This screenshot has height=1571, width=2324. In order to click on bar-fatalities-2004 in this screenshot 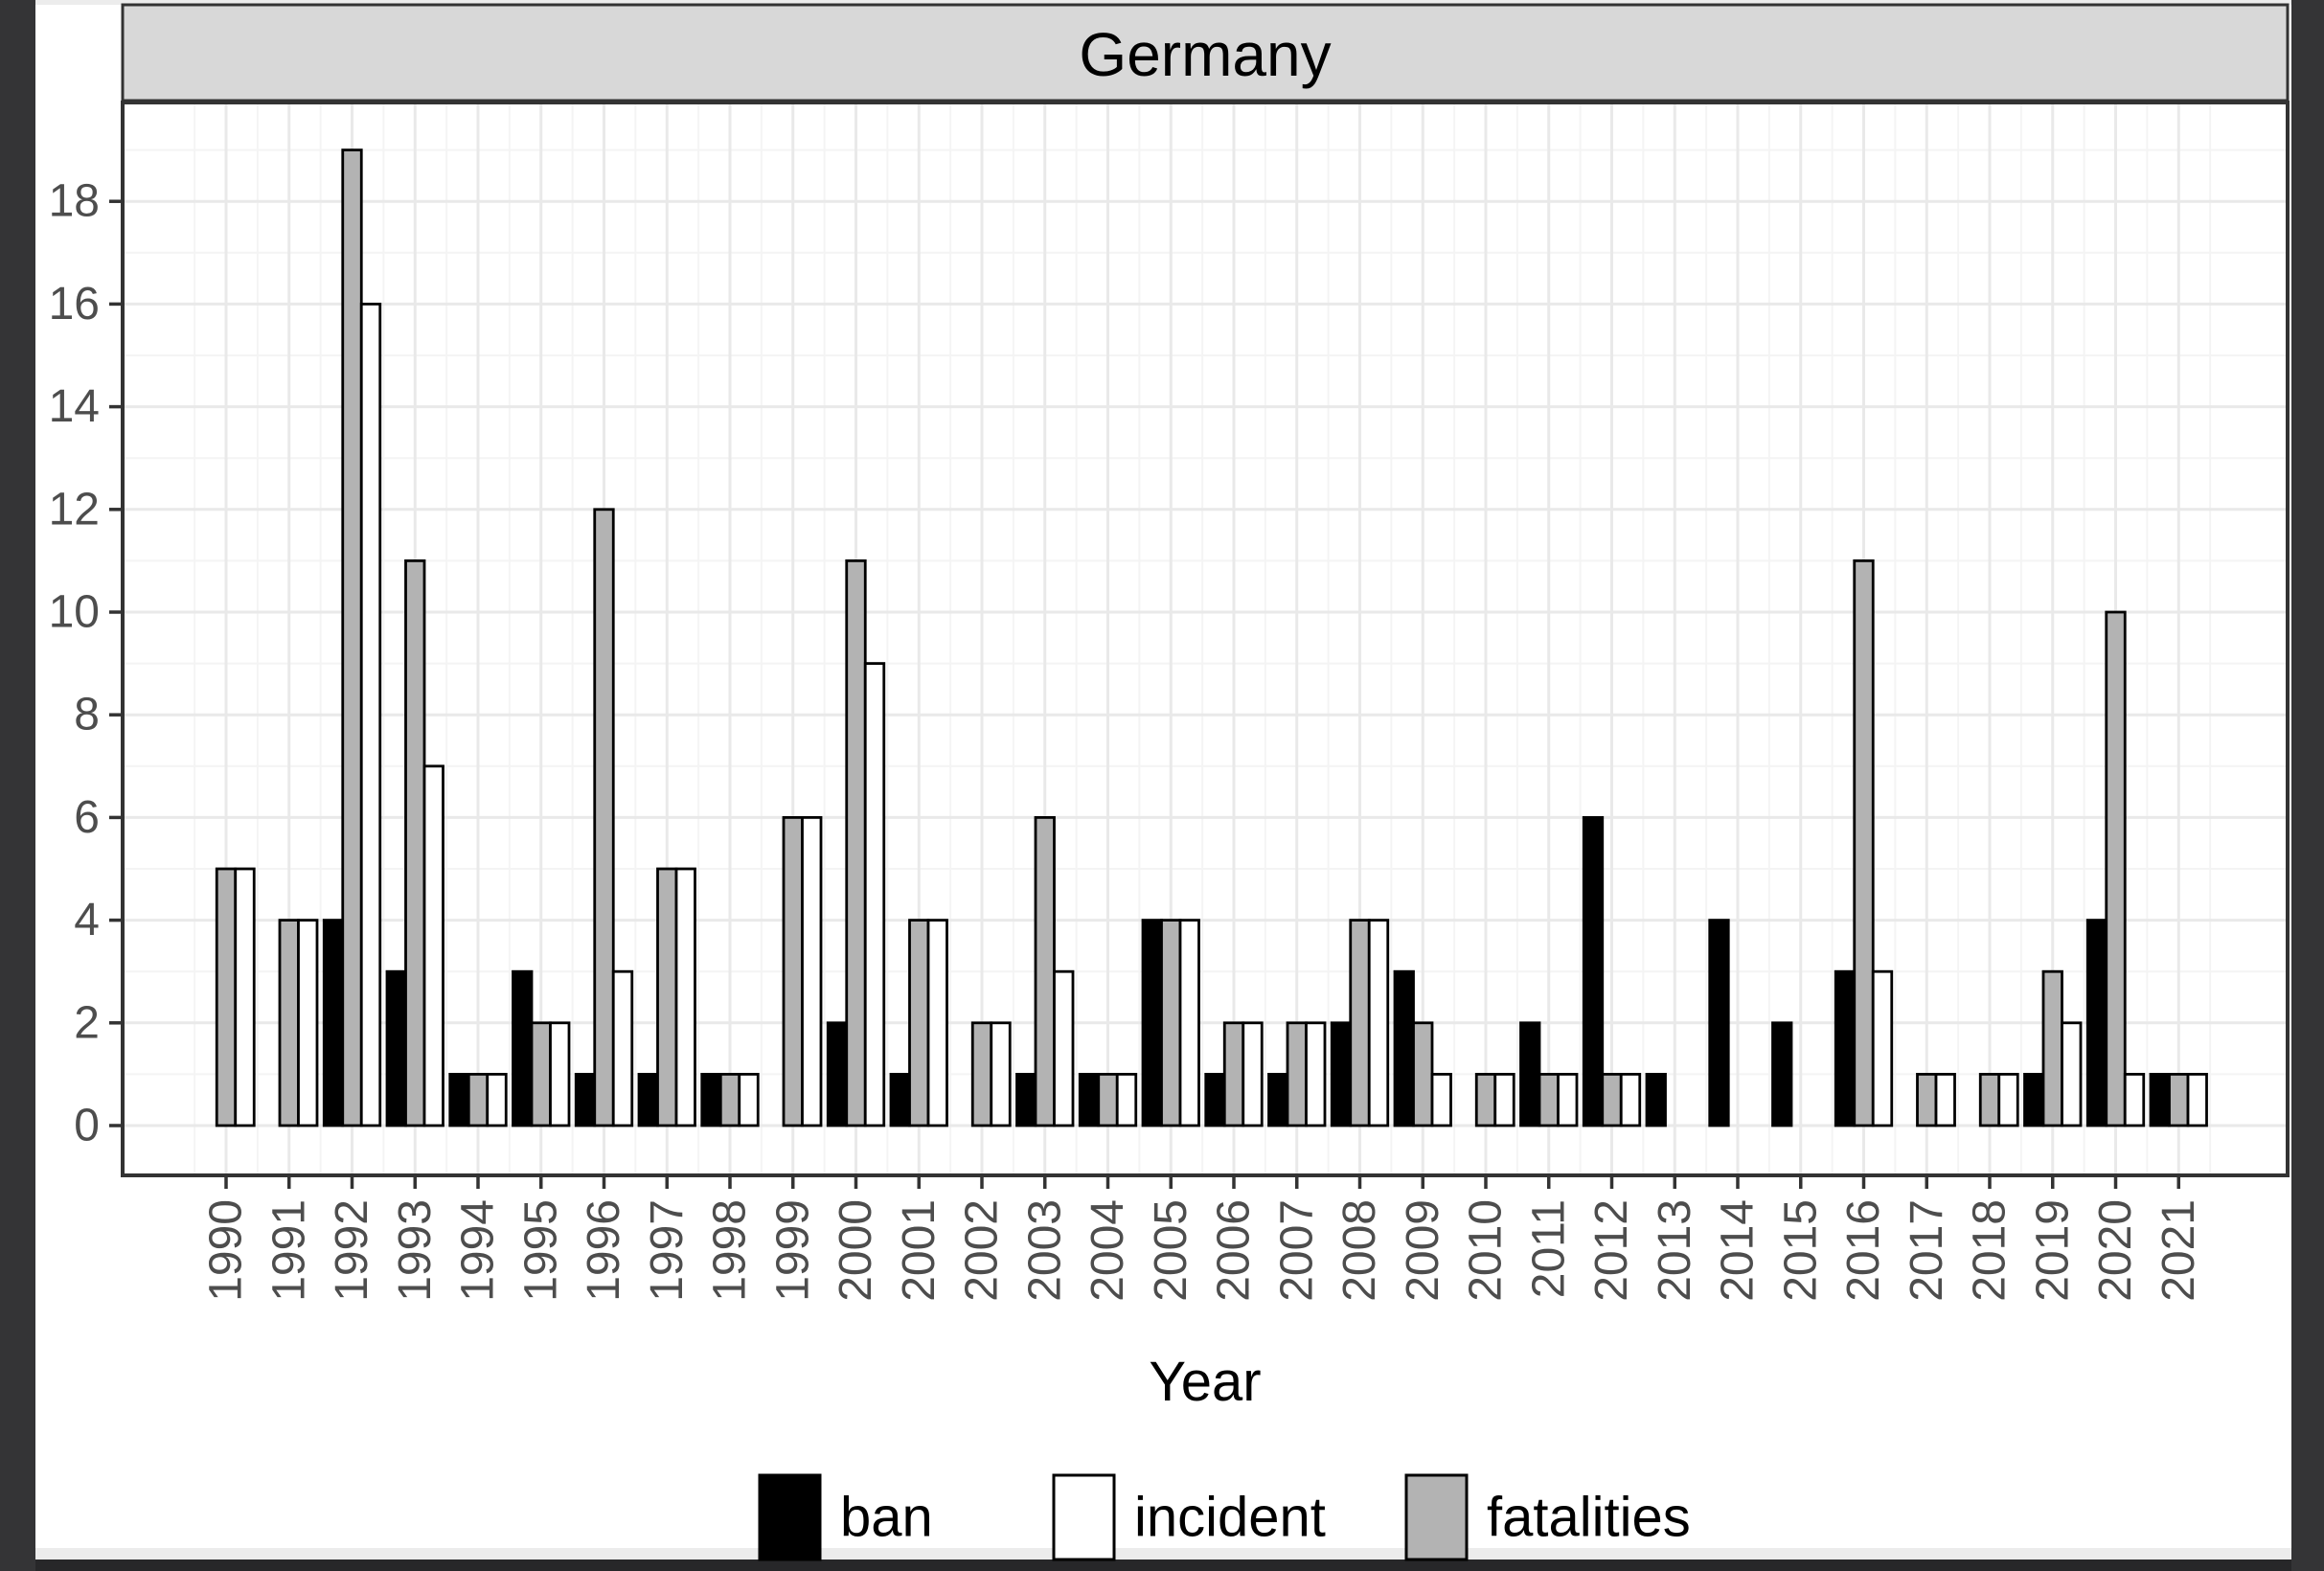, I will do `click(1108, 1100)`.